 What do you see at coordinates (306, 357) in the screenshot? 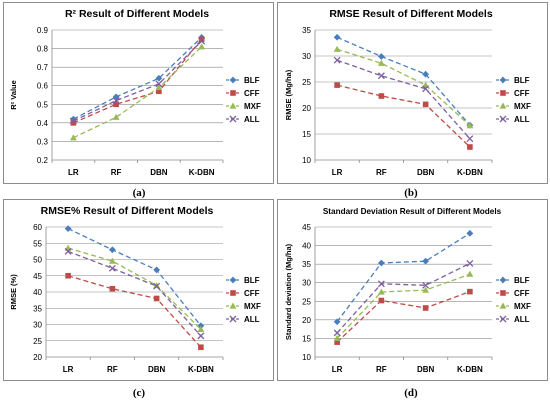
I see `y-tick-label: 10` at bounding box center [306, 357].